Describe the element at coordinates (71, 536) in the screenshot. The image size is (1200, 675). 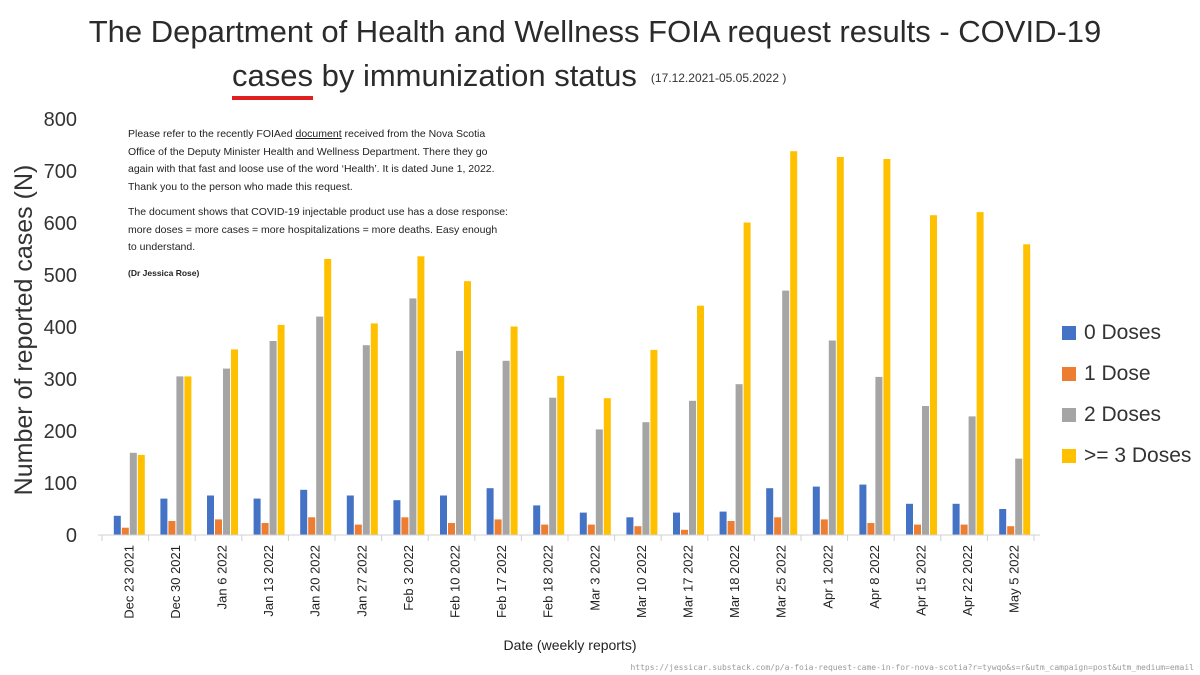
I see `y-tick-label: 0` at that location.